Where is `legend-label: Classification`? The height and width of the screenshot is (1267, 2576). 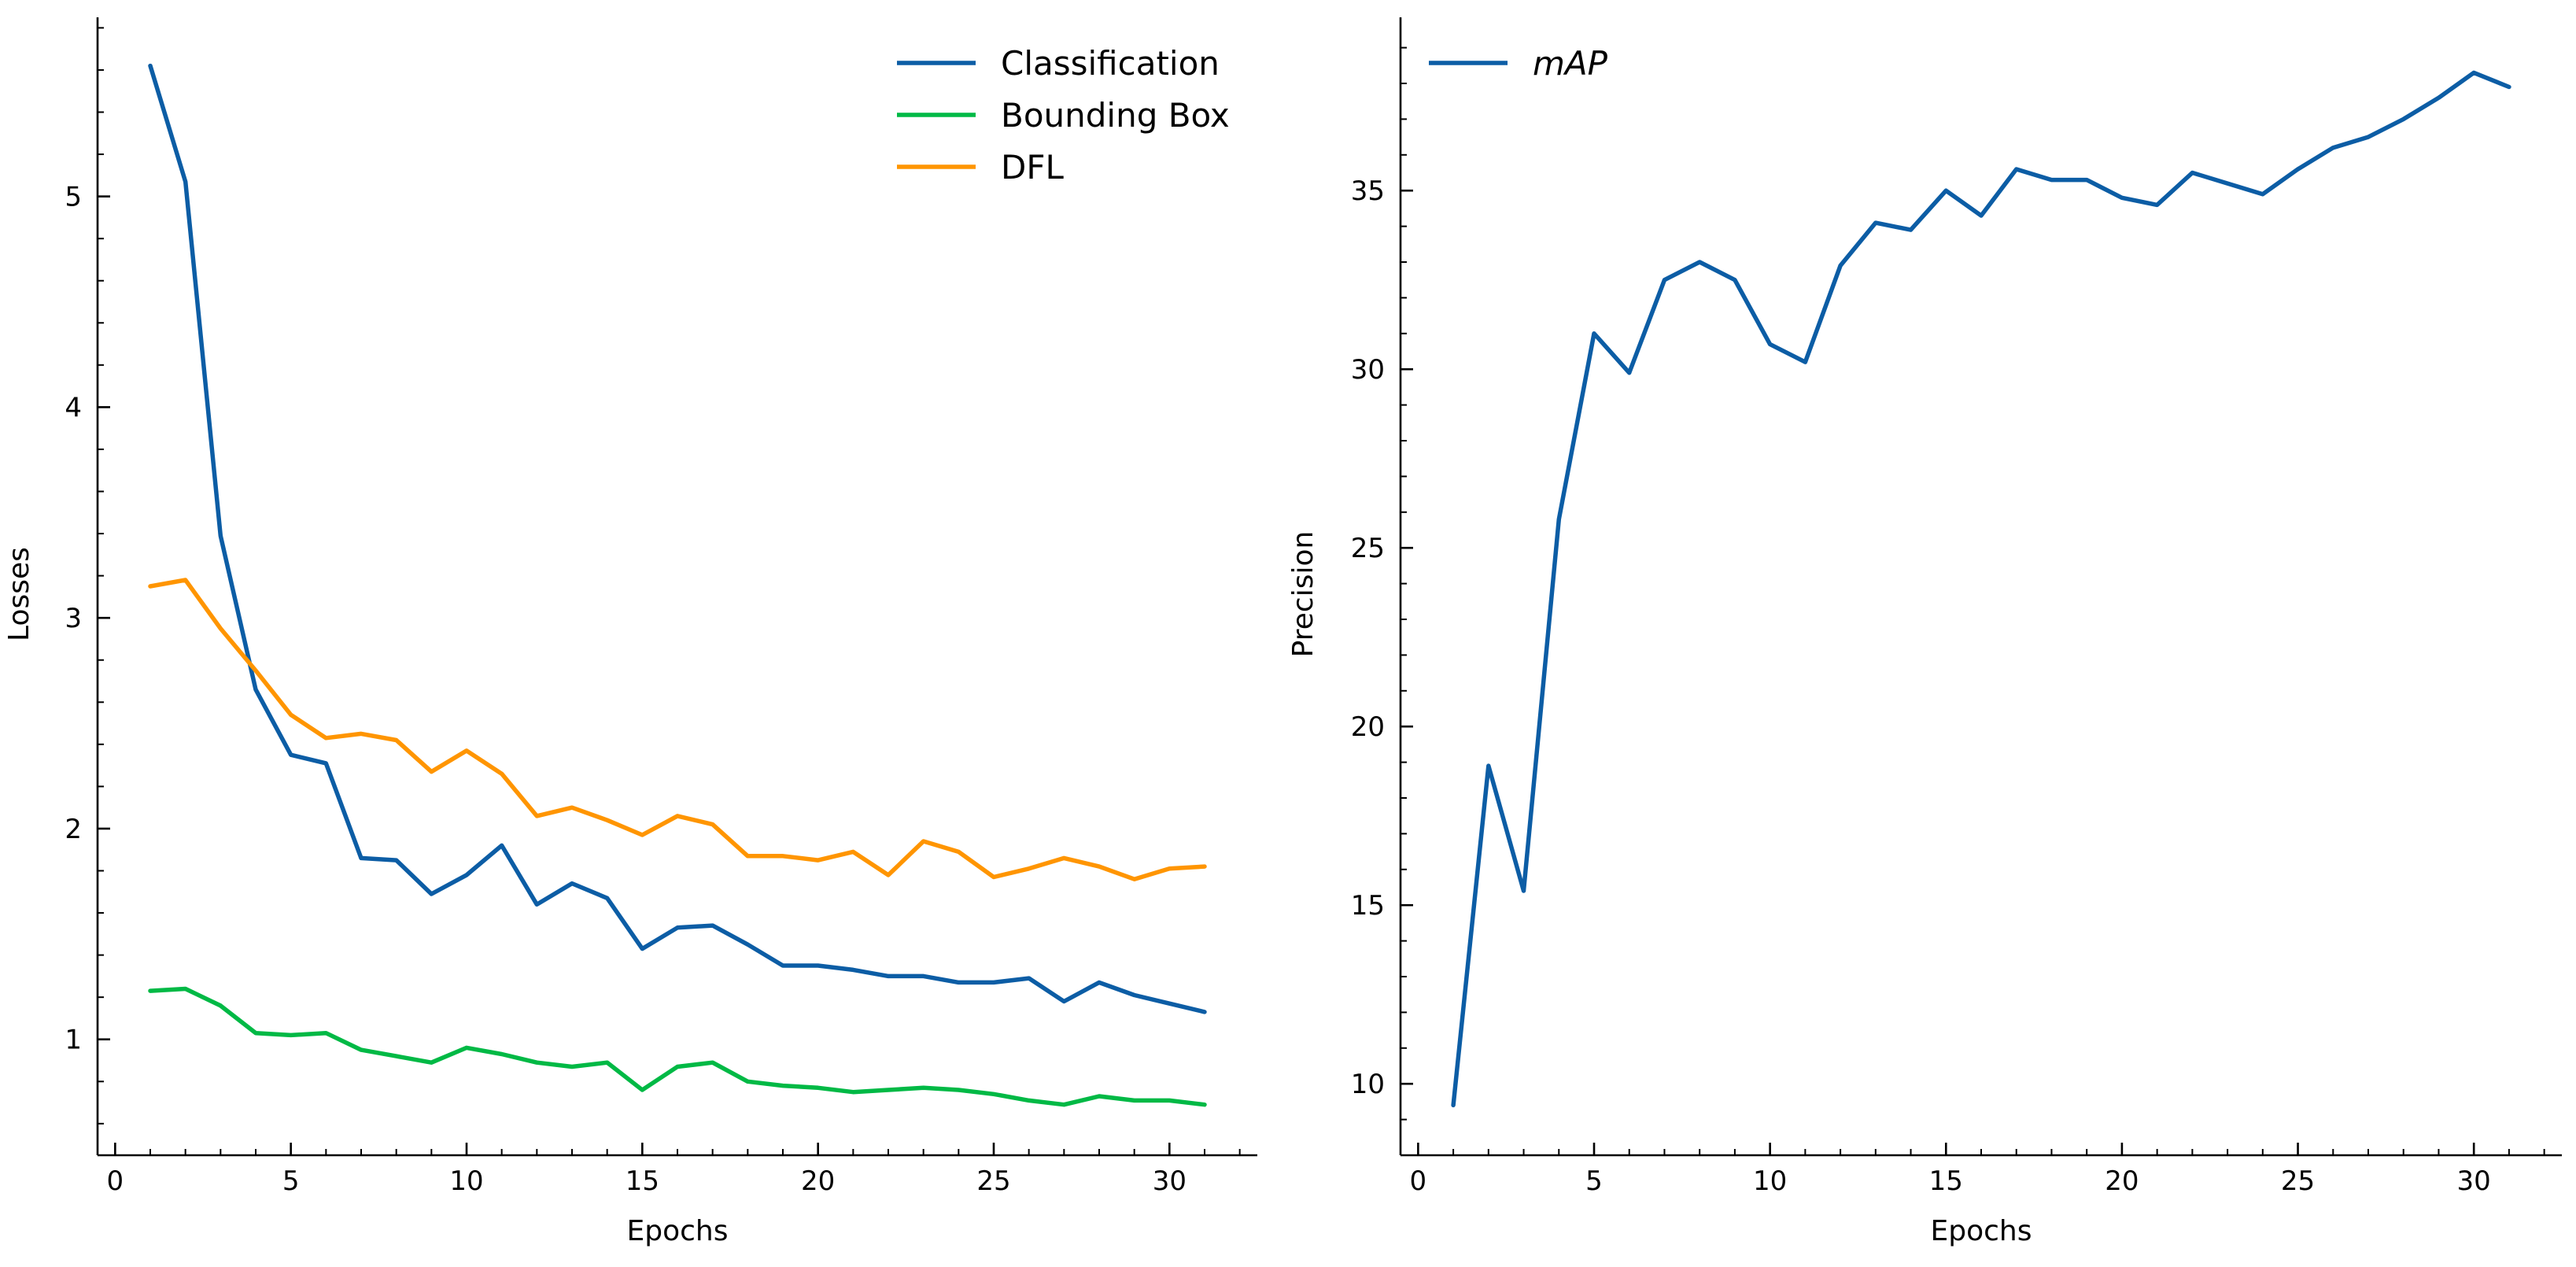 legend-label: Classification is located at coordinates (1110, 63).